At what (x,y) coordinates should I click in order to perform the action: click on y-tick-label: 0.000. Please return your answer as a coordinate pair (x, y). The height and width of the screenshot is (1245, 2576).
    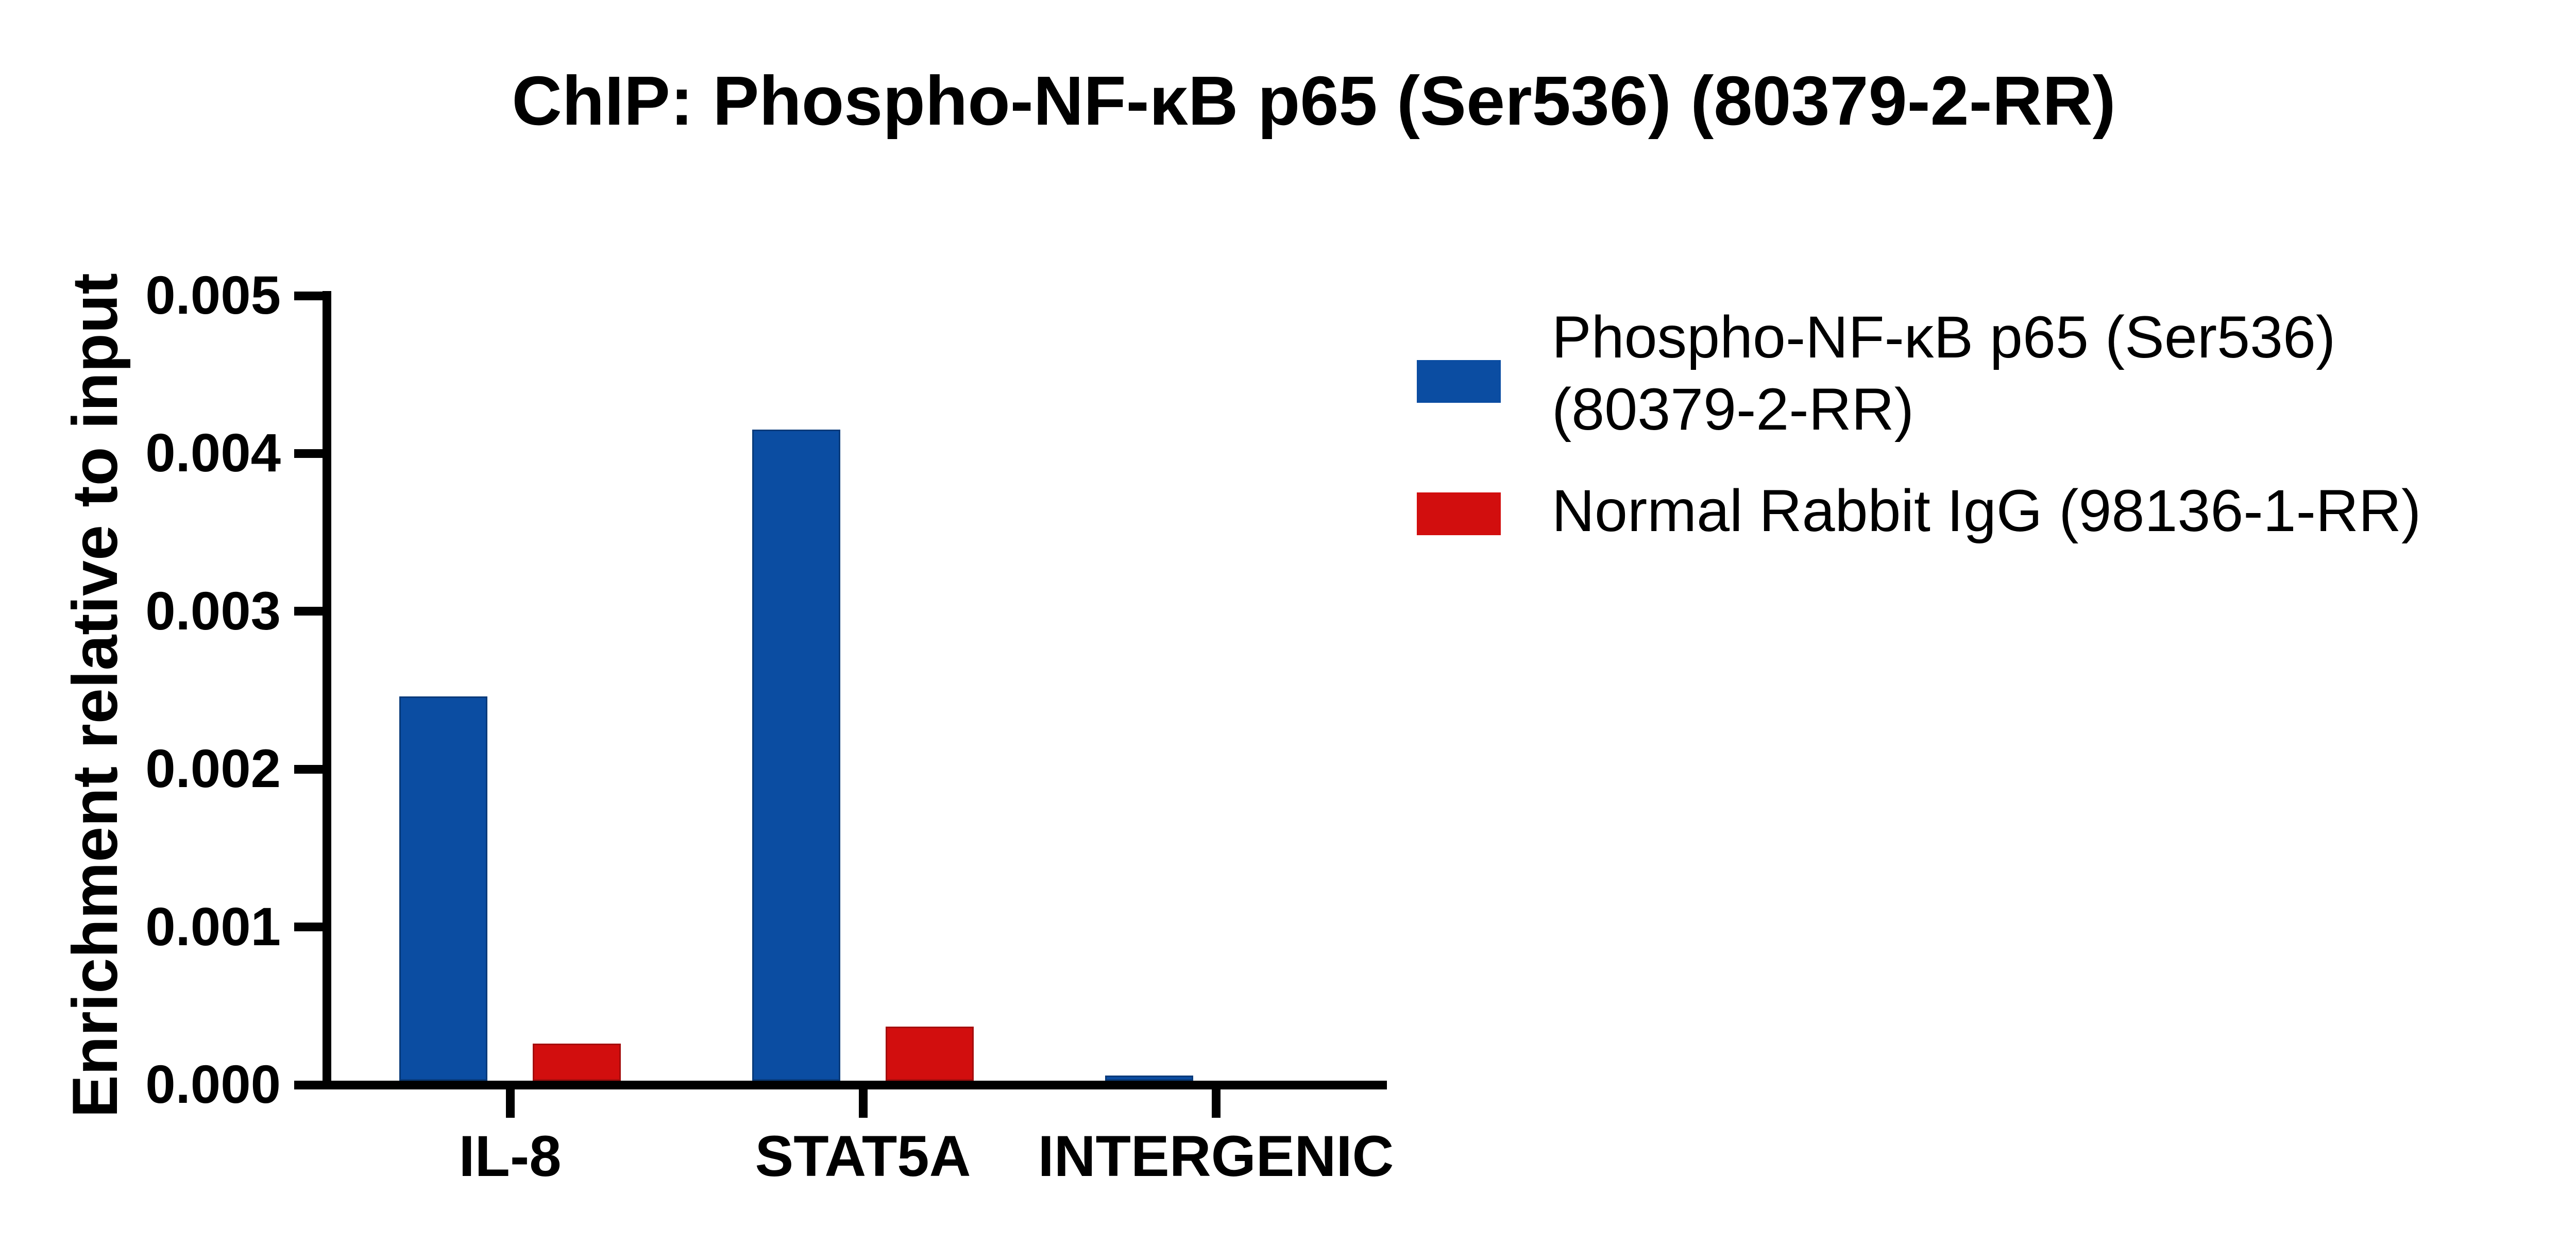
    Looking at the image, I should click on (213, 1084).